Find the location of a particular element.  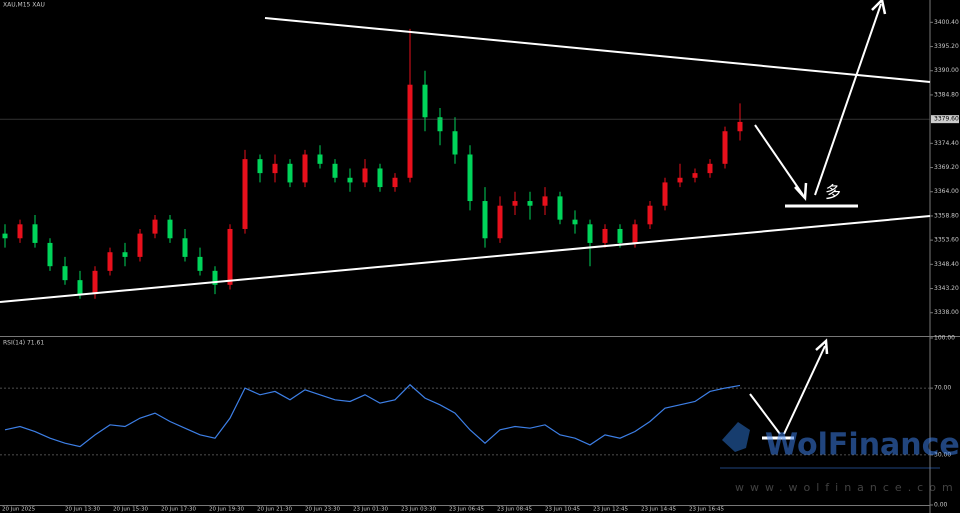

x-tick-label: 20 Jun 13:30 is located at coordinates (82, 510).